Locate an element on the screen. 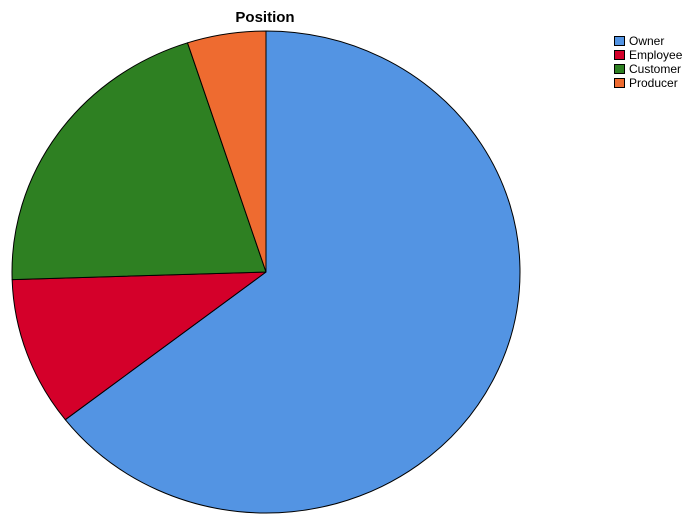  pie-slice-employee is located at coordinates (139, 346).